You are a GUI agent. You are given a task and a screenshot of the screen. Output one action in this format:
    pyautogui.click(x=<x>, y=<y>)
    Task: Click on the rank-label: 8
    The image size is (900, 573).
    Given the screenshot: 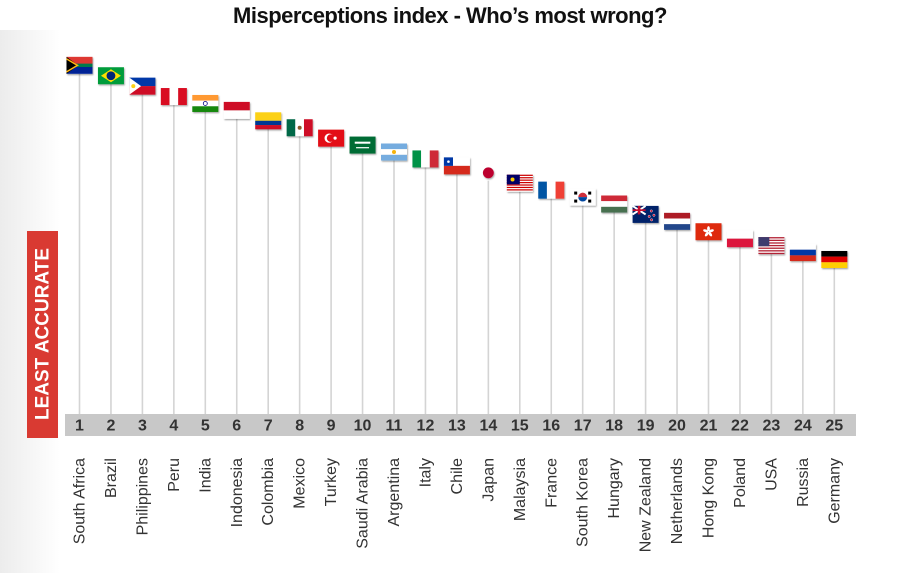 What is the action you would take?
    pyautogui.click(x=299, y=426)
    